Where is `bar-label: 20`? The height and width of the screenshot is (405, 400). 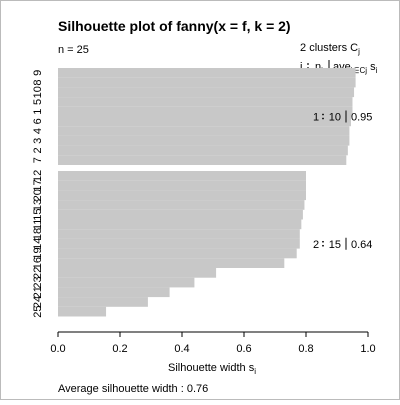
bar-label: 20 is located at coordinates (38, 195).